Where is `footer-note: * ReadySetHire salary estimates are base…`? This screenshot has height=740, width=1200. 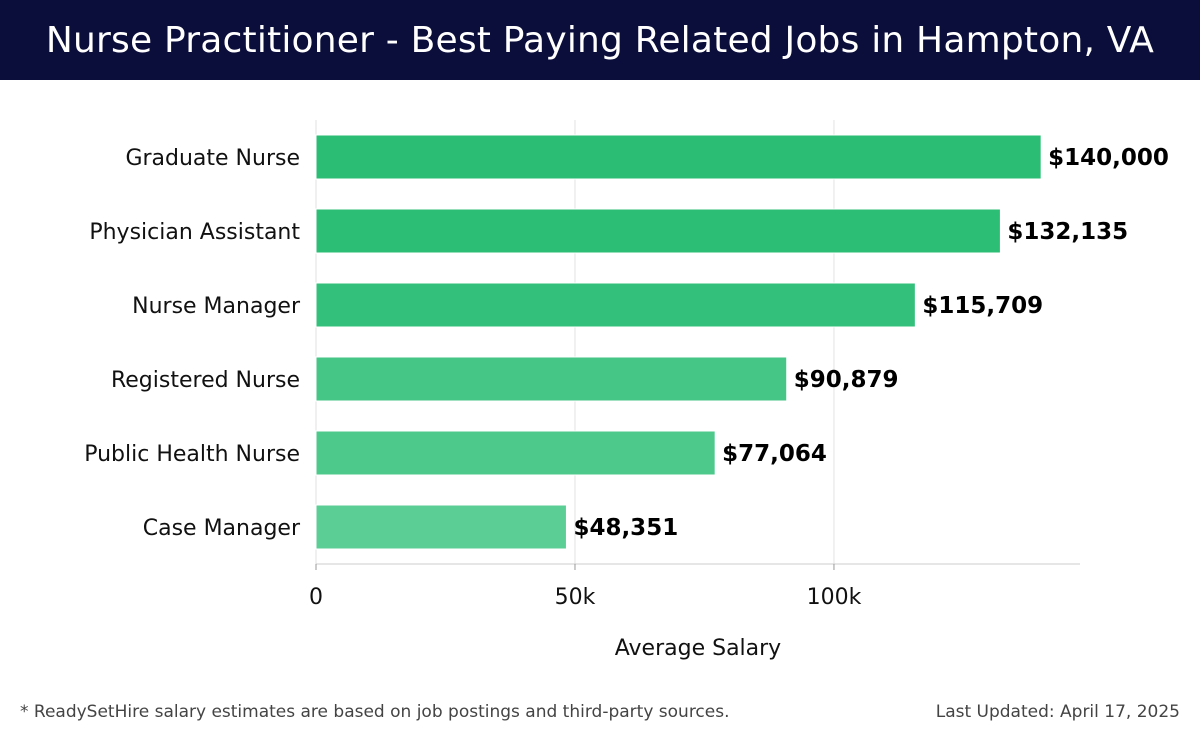 footer-note: * ReadySetHire salary estimates are base… is located at coordinates (375, 712).